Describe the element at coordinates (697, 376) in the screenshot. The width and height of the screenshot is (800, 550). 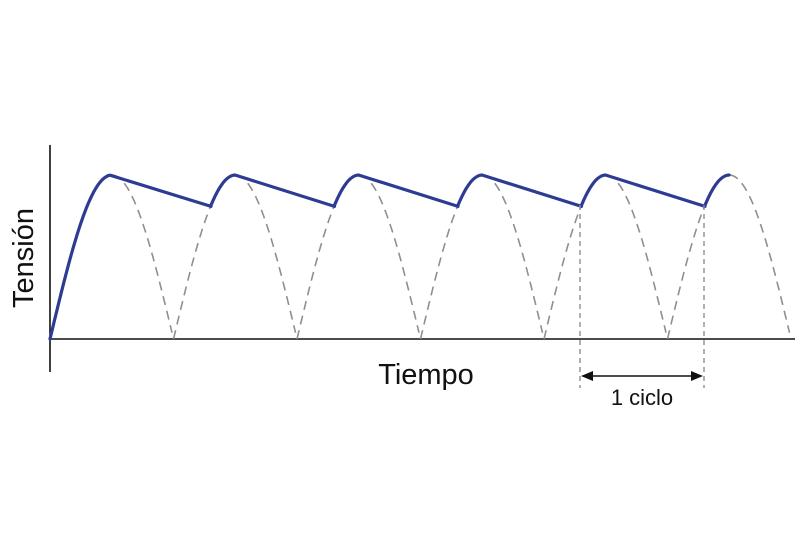
I see `cycle-arrow-right-head` at that location.